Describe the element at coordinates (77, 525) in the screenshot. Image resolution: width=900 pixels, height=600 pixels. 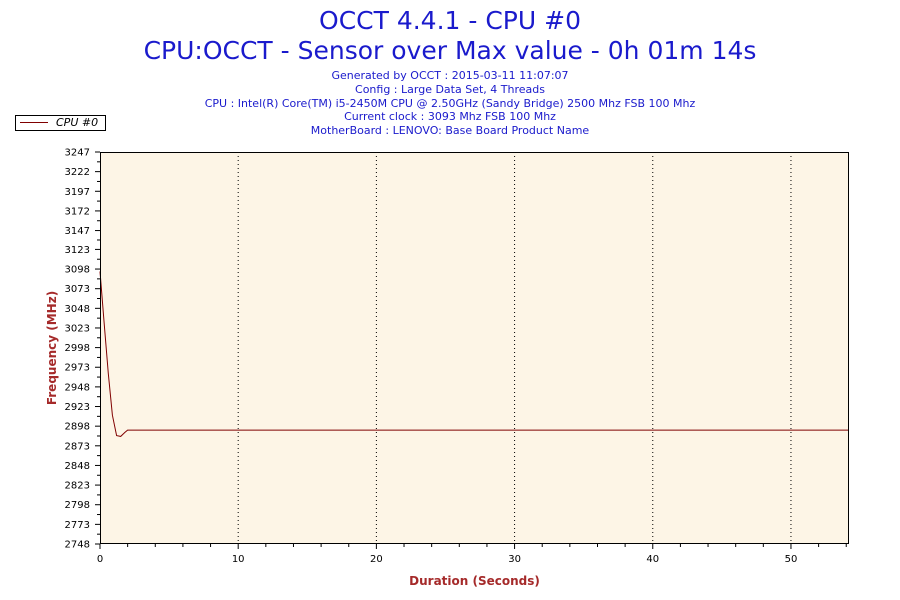
I see `y-tick-label: 2773` at that location.